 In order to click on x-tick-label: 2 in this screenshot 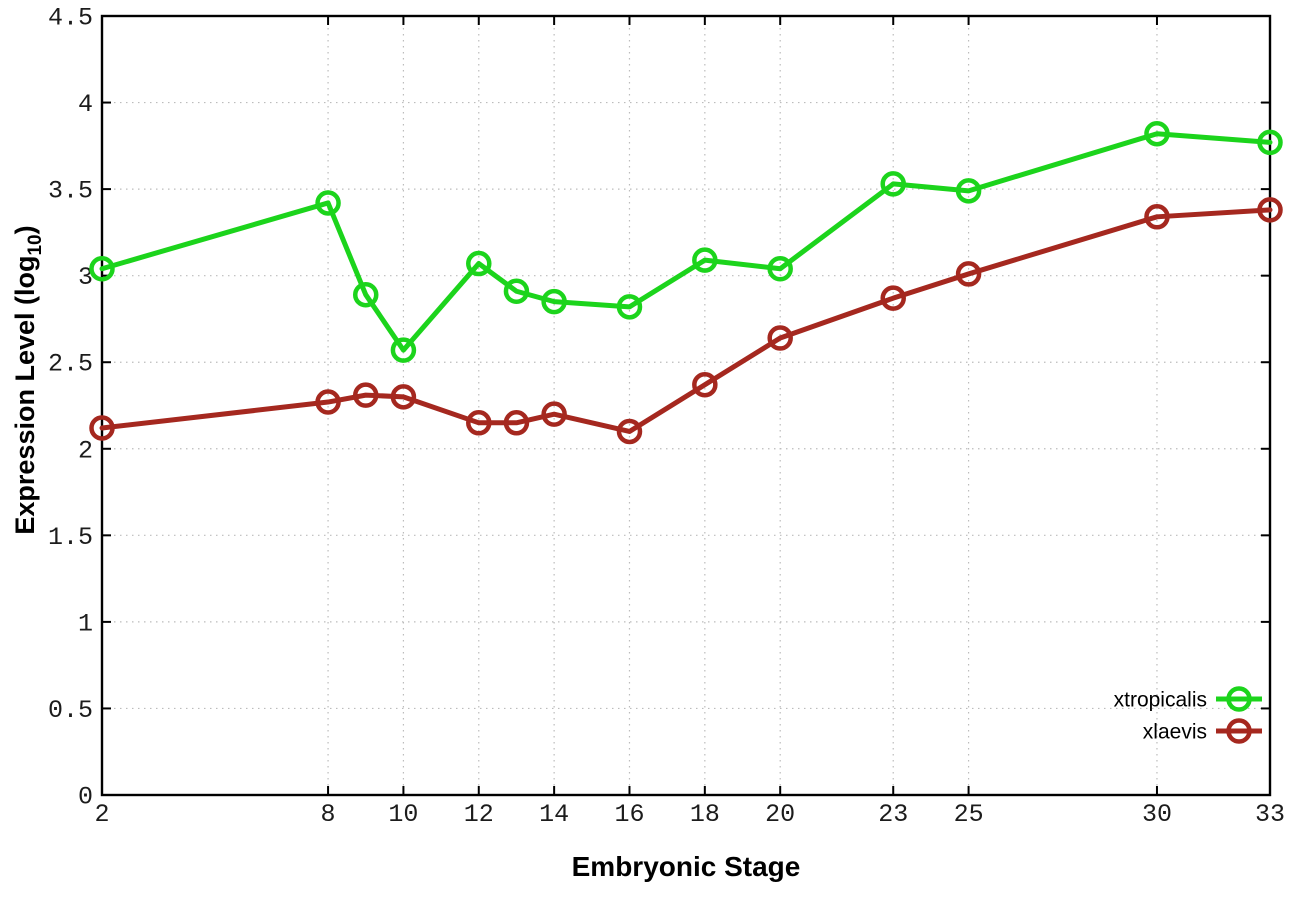, I will do `click(101, 814)`.